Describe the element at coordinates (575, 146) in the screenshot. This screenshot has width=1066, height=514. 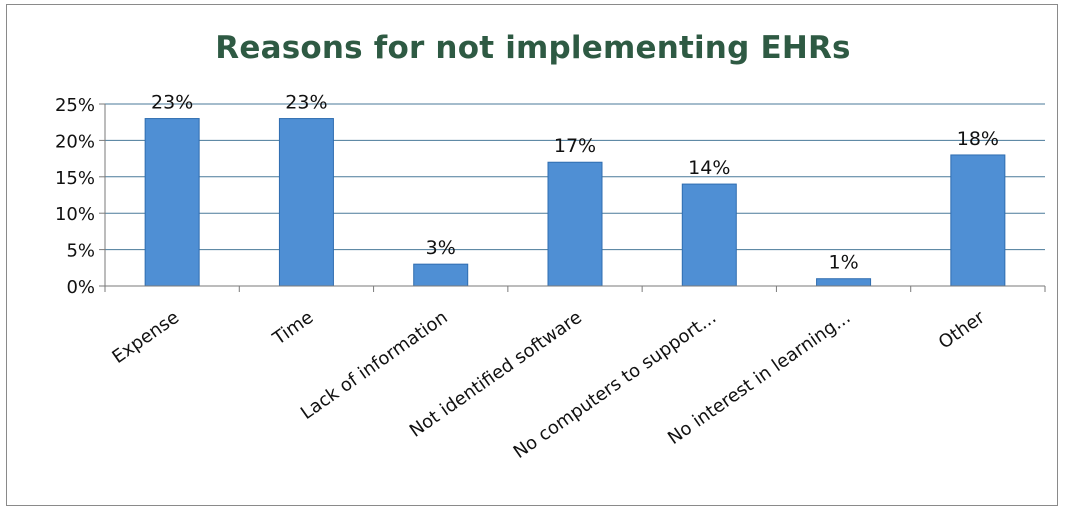
I see `data-label: 17%` at that location.